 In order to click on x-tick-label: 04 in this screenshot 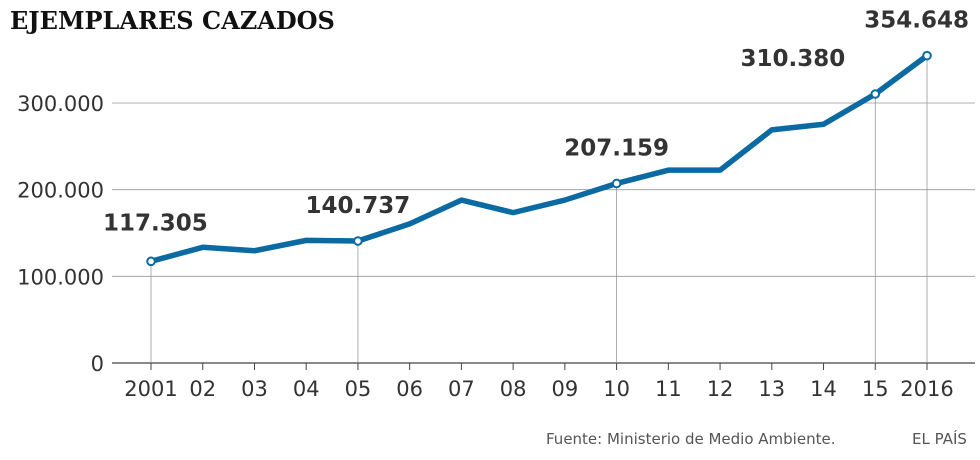, I will do `click(306, 389)`.